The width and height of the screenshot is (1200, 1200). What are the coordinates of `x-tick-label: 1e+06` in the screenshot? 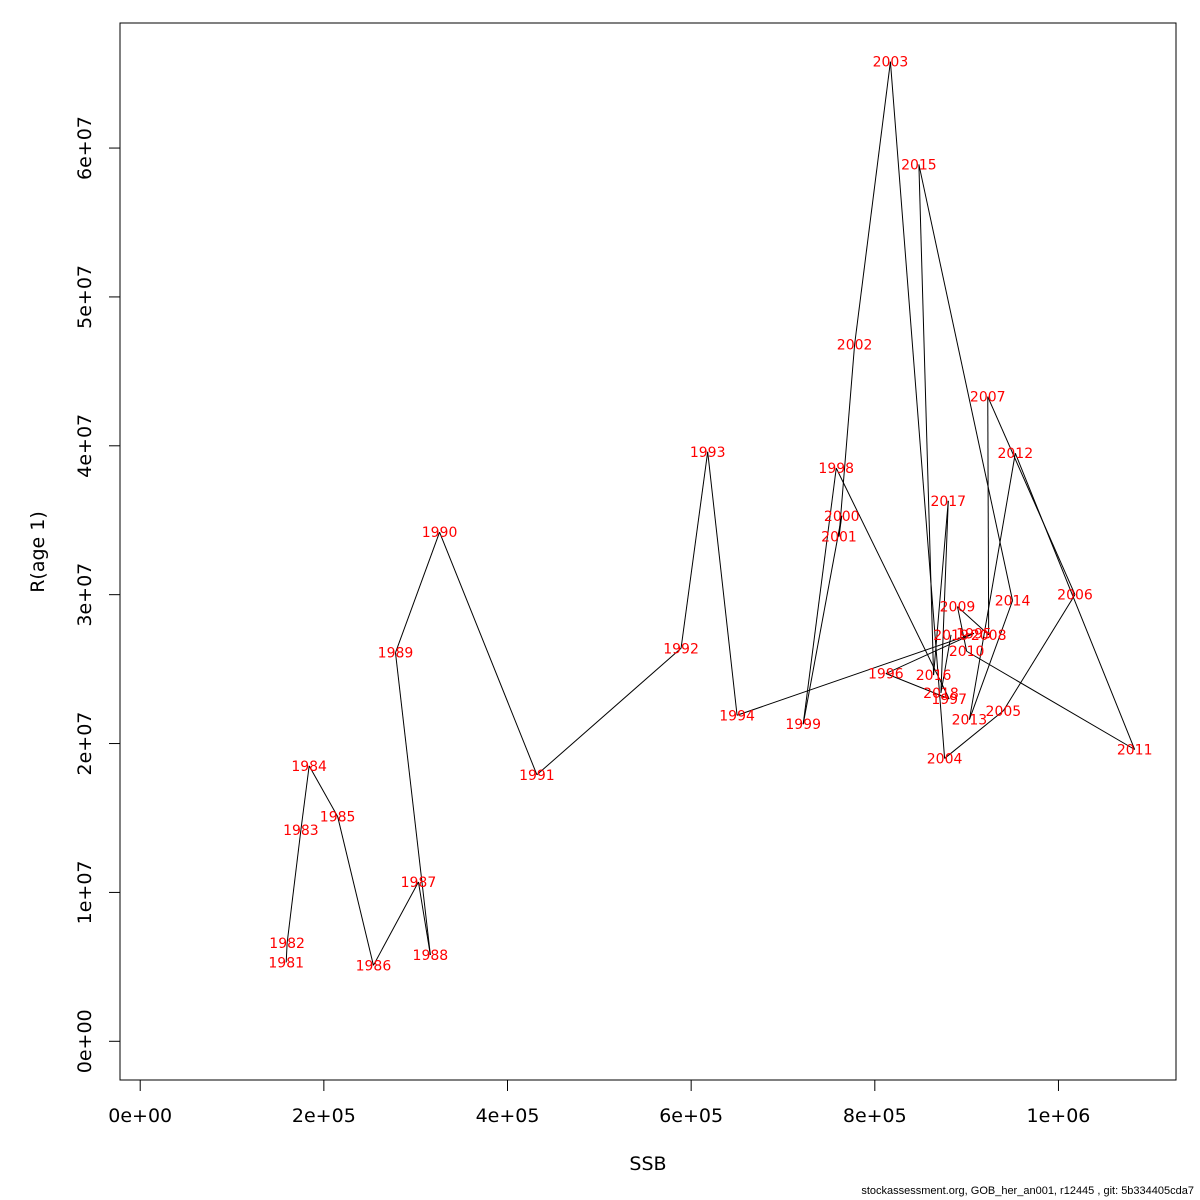 It's located at (1059, 1116).